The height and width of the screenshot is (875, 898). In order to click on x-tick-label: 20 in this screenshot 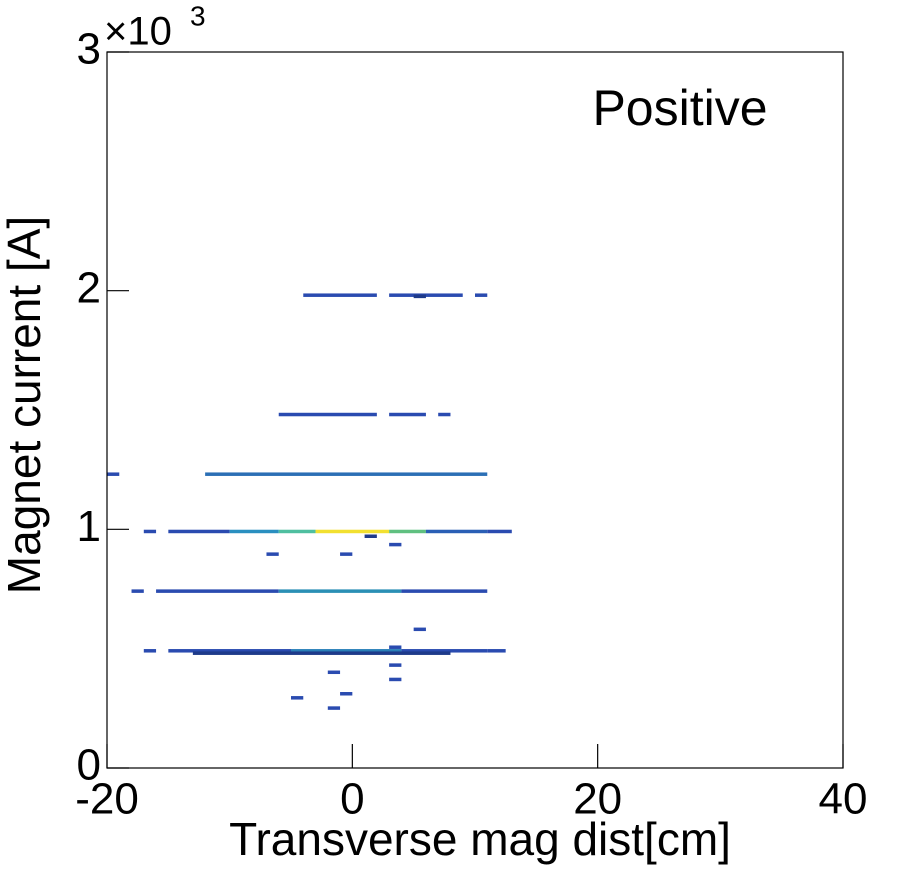, I will do `click(597, 799)`.